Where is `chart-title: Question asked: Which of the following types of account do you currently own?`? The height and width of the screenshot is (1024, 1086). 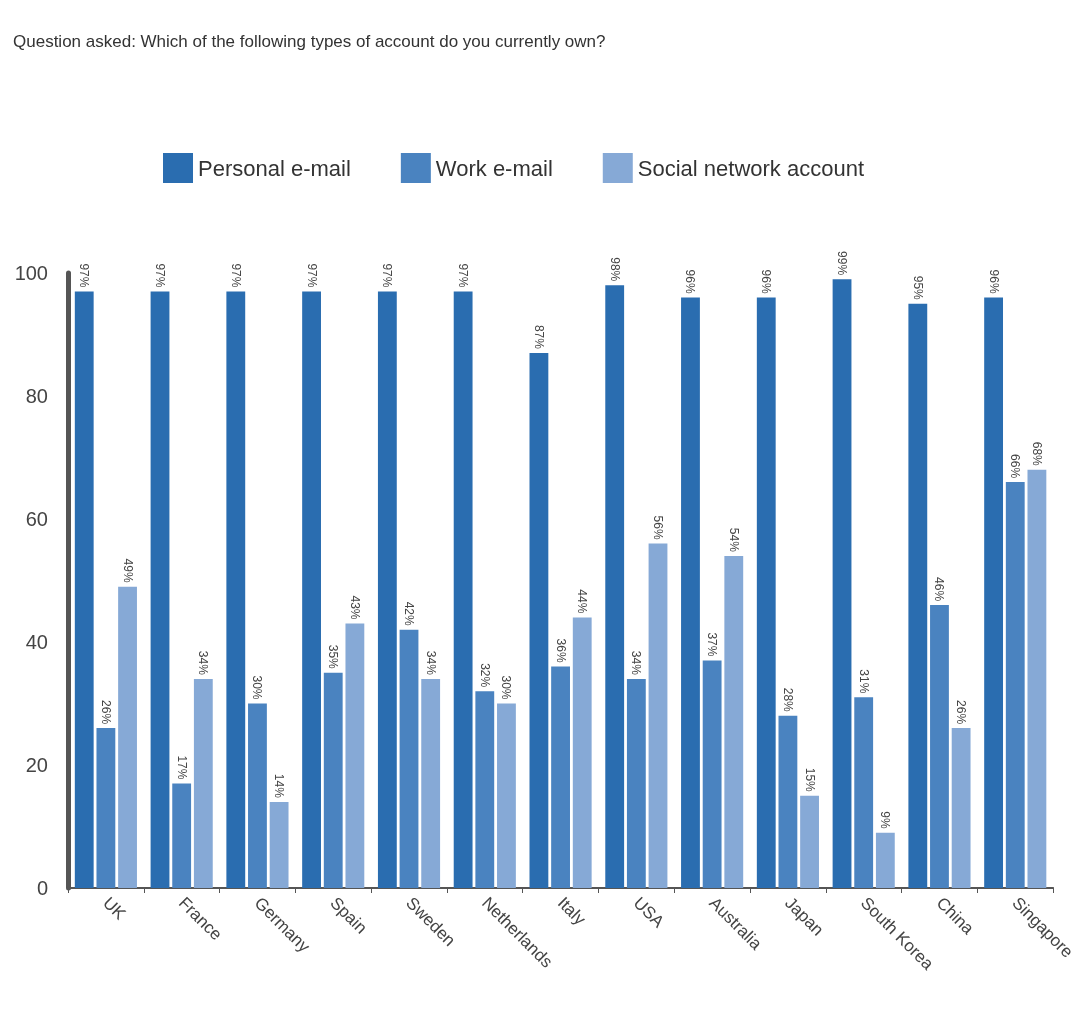
chart-title: Question asked: Which of the following types of account do you currently own? is located at coordinates (309, 41).